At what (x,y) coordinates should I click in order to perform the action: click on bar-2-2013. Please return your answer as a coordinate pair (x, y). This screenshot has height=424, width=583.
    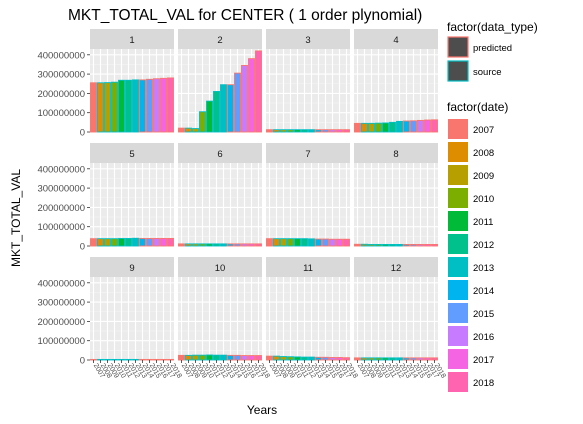
    Looking at the image, I should click on (223, 108).